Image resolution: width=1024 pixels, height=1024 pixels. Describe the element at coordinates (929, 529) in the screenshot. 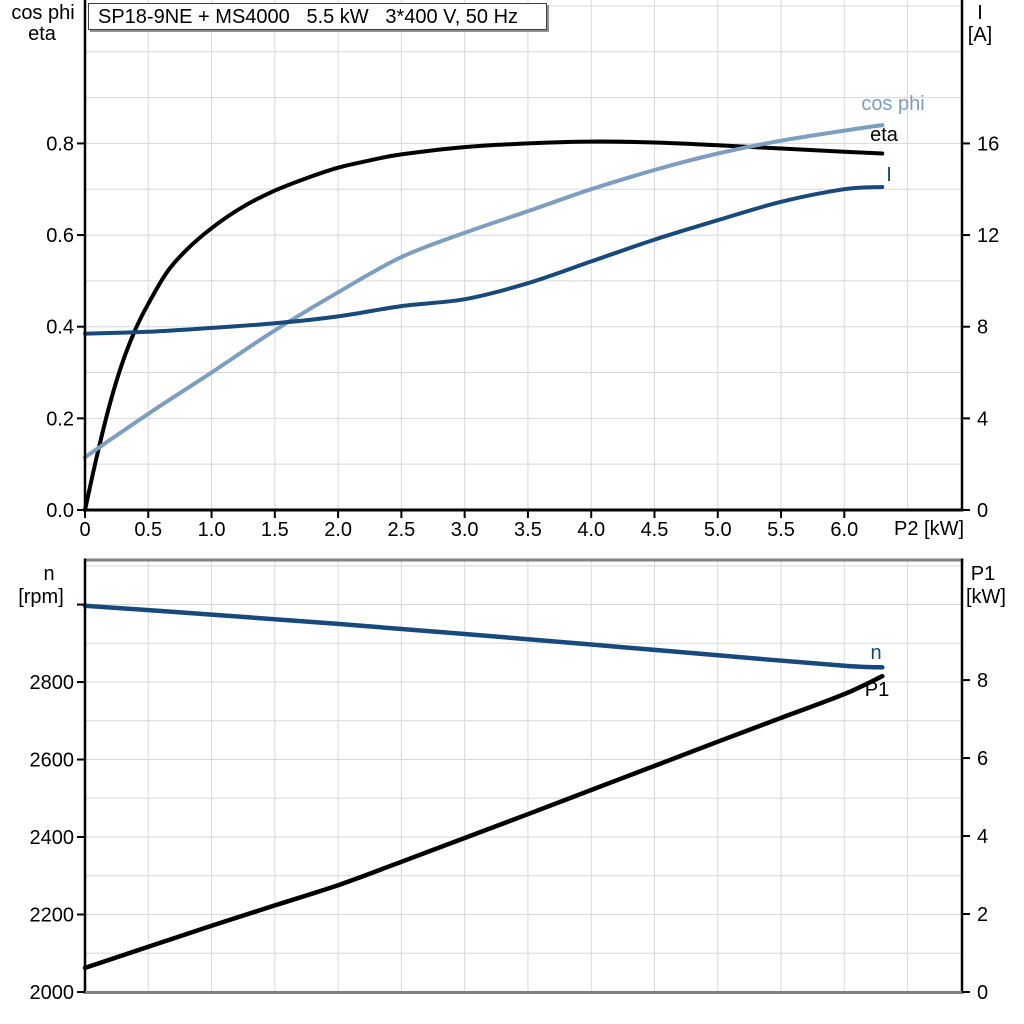

I see `x-axis-title: P2 [kW]` at that location.